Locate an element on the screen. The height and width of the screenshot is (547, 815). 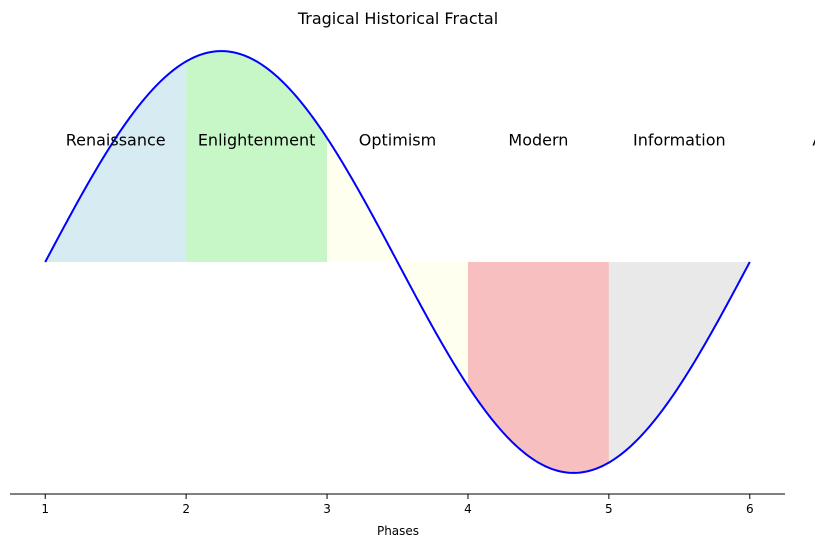
phase-label-4: Information is located at coordinates (679, 140).